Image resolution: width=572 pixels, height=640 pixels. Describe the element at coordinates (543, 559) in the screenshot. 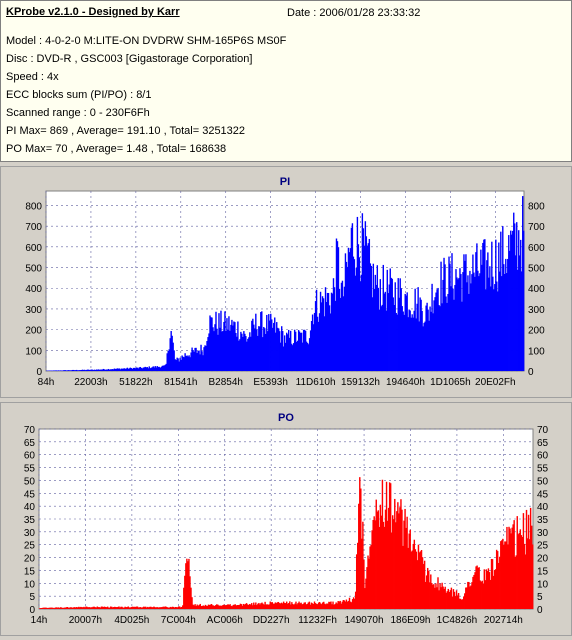

I see `y-tick-right: 20` at that location.